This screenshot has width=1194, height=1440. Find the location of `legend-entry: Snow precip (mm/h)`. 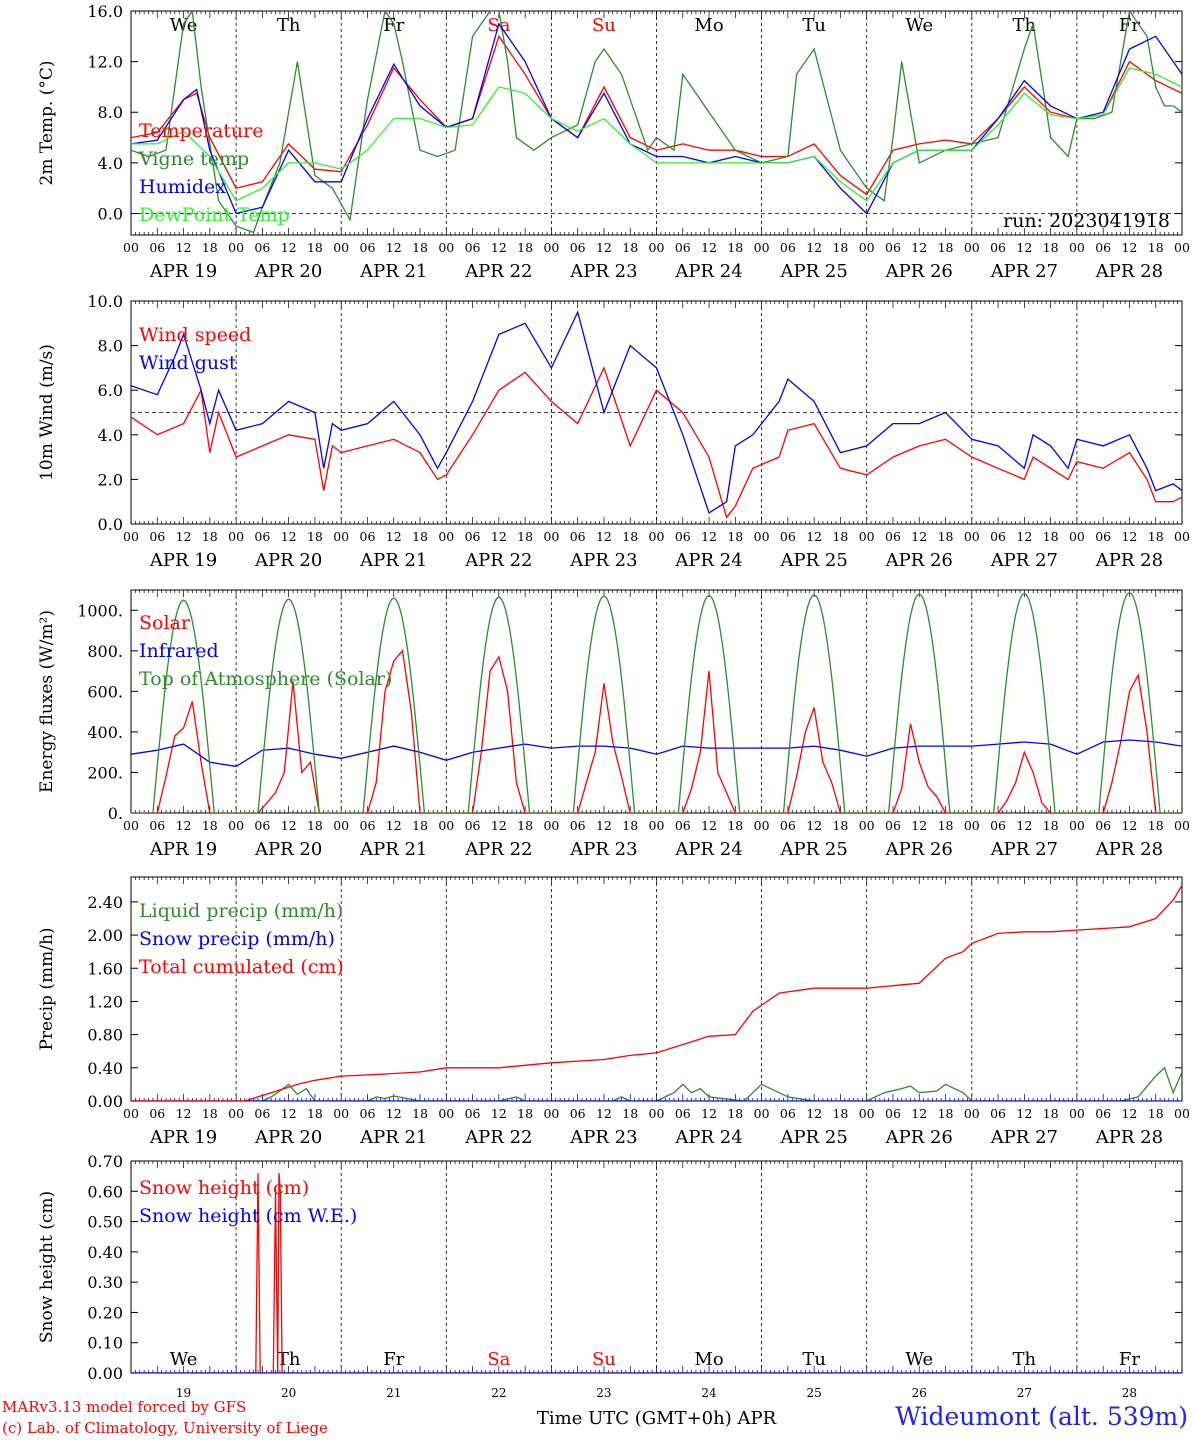

legend-entry: Snow precip (mm/h) is located at coordinates (237, 939).